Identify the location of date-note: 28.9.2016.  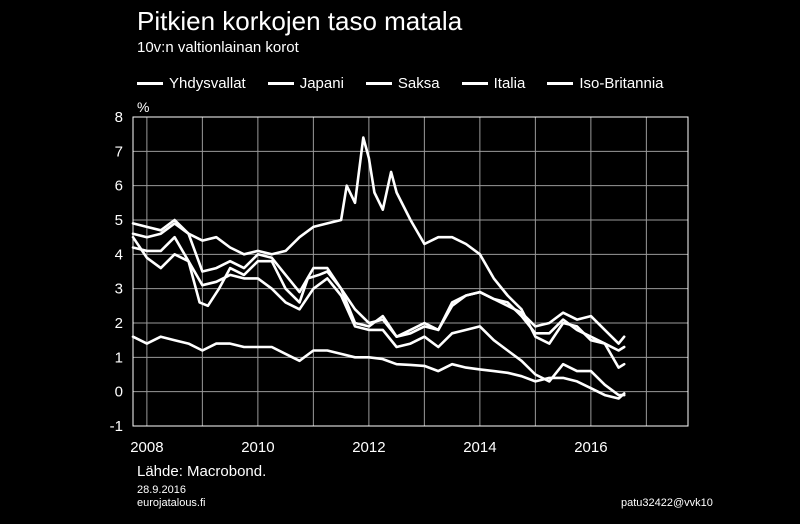
(161, 490).